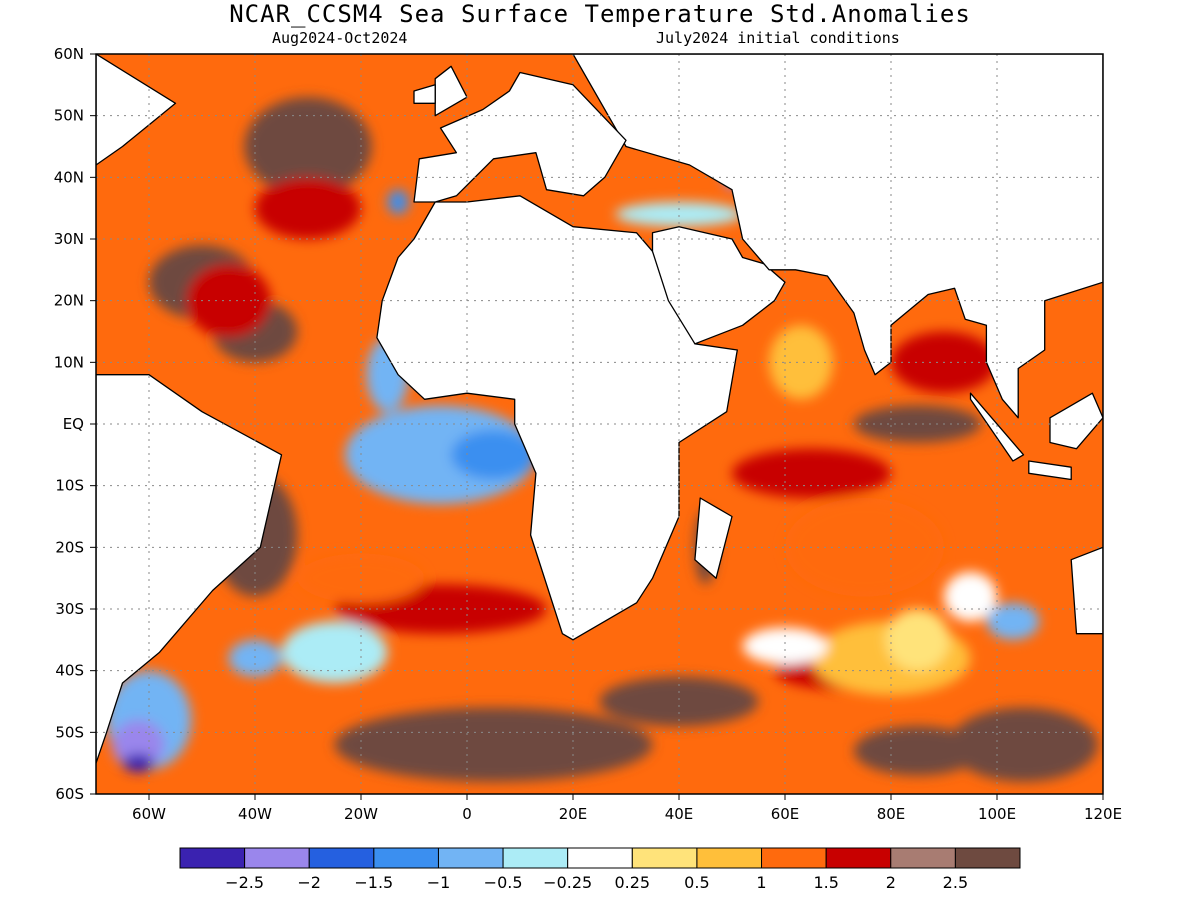  What do you see at coordinates (69, 54) in the screenshot?
I see `y-tick-label: 60N` at bounding box center [69, 54].